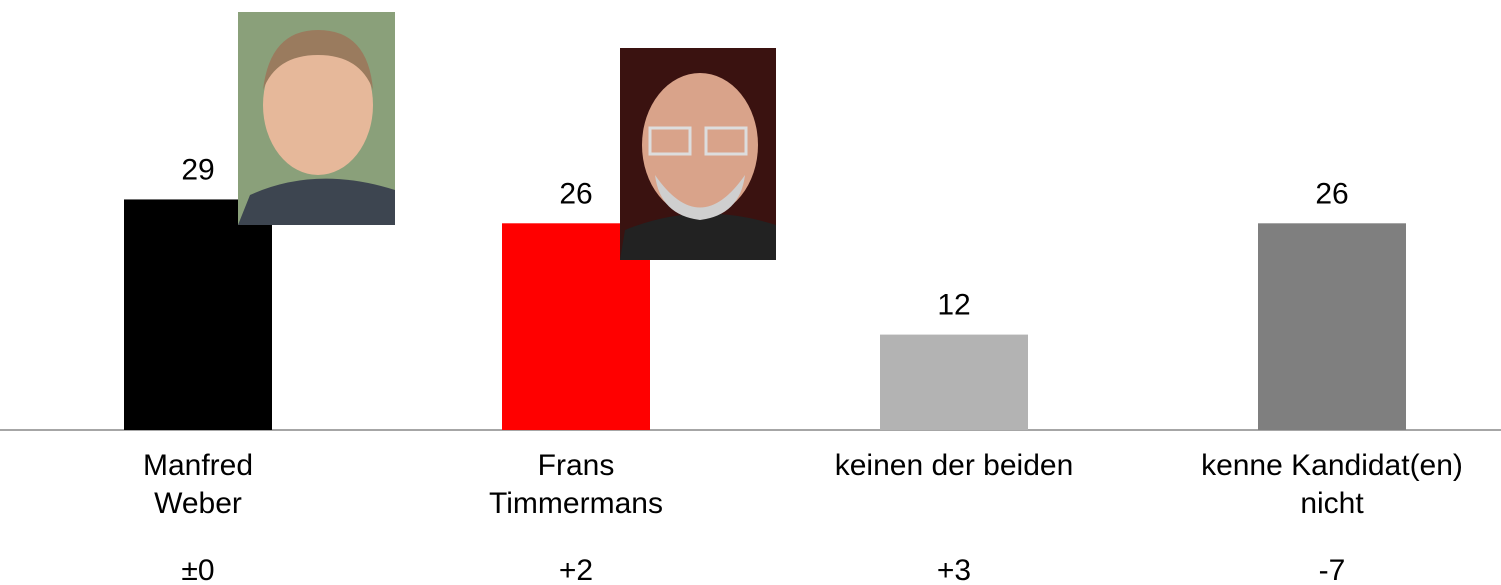 The height and width of the screenshot is (585, 1501). Describe the element at coordinates (953, 305) in the screenshot. I see `value-label: 12` at that location.